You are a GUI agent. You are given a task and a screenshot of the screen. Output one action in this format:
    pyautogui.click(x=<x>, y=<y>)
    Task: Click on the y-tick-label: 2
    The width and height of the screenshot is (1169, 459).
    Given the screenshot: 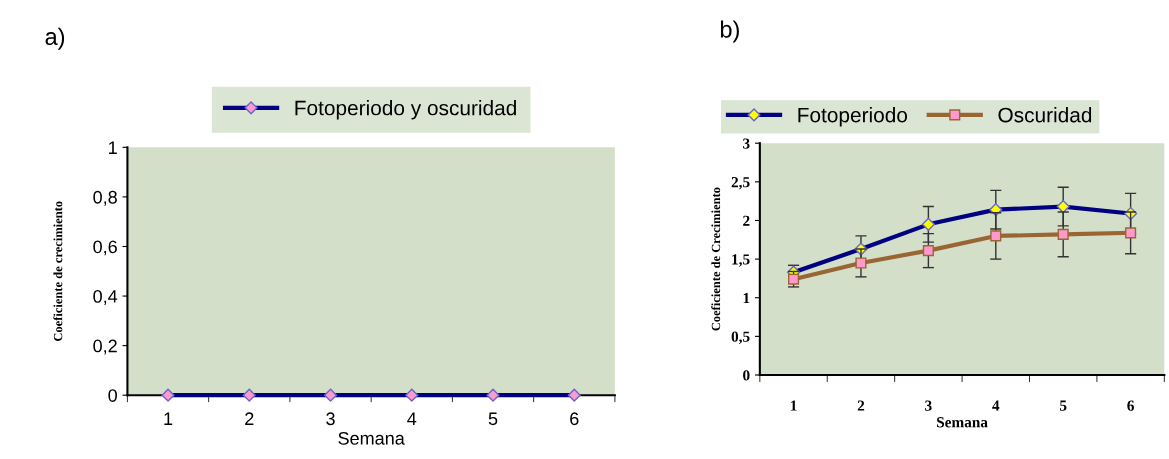 What is the action you would take?
    pyautogui.click(x=746, y=220)
    